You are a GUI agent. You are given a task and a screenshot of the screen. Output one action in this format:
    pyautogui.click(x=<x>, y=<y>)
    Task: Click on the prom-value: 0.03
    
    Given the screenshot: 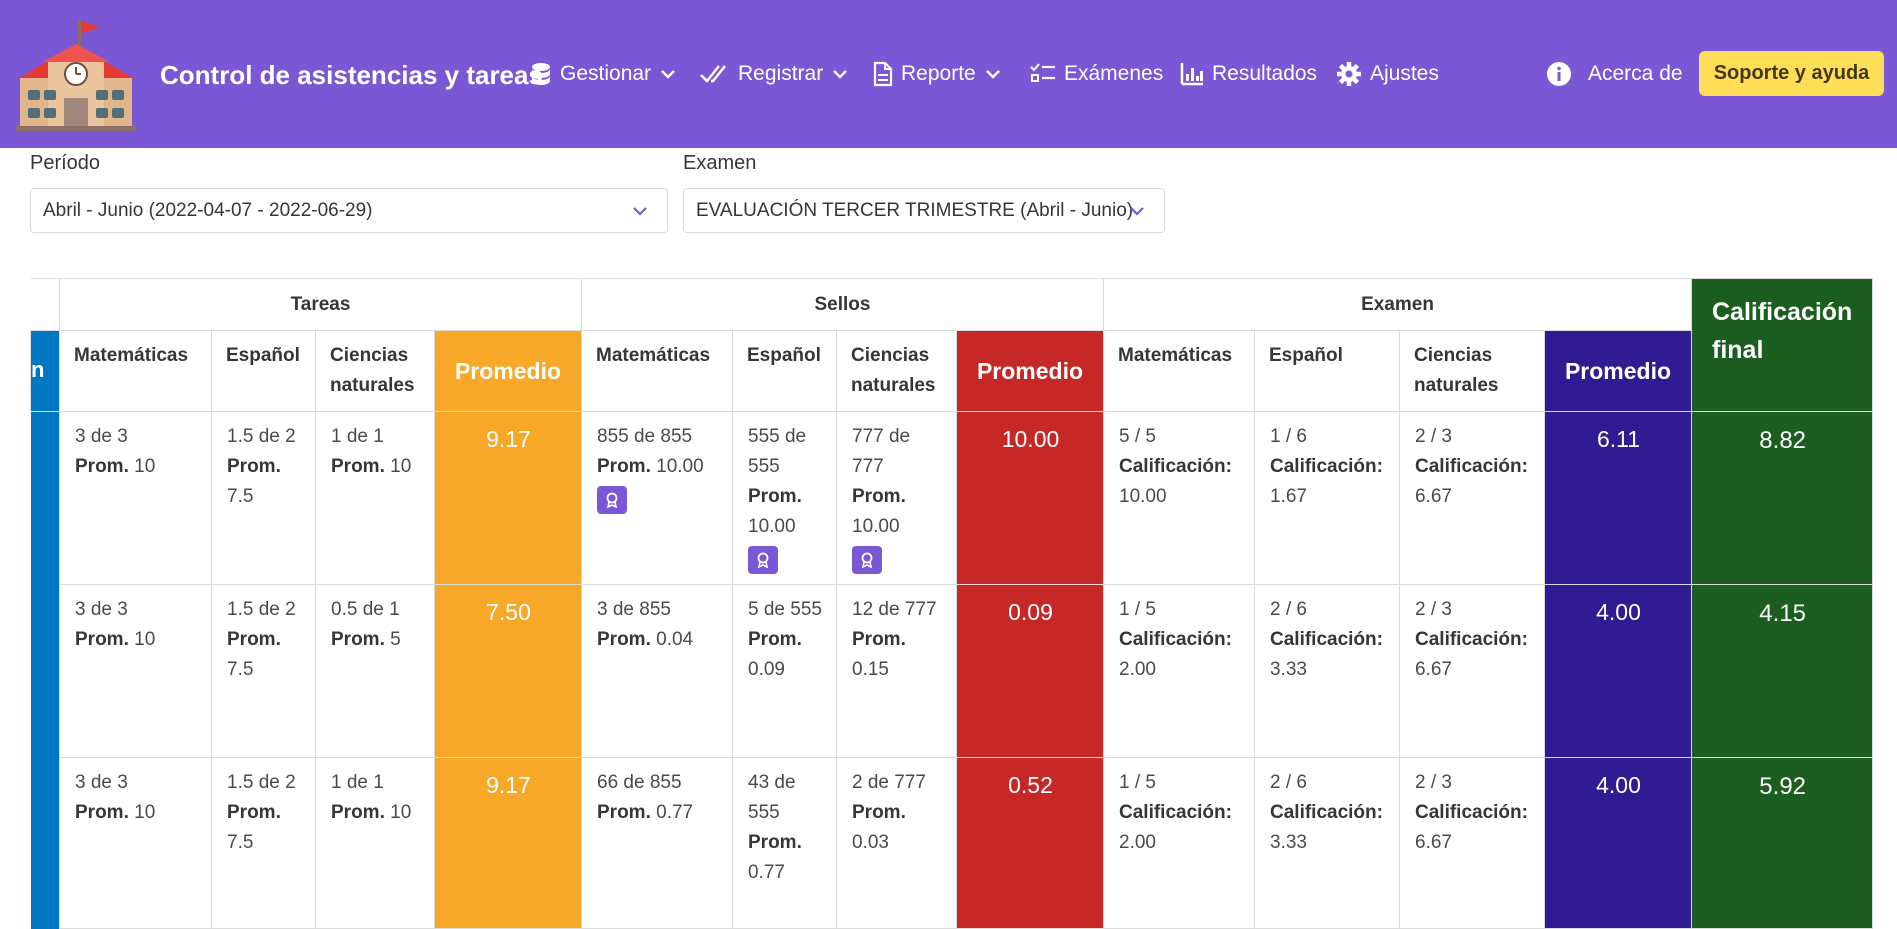 What is the action you would take?
    pyautogui.click(x=870, y=842)
    